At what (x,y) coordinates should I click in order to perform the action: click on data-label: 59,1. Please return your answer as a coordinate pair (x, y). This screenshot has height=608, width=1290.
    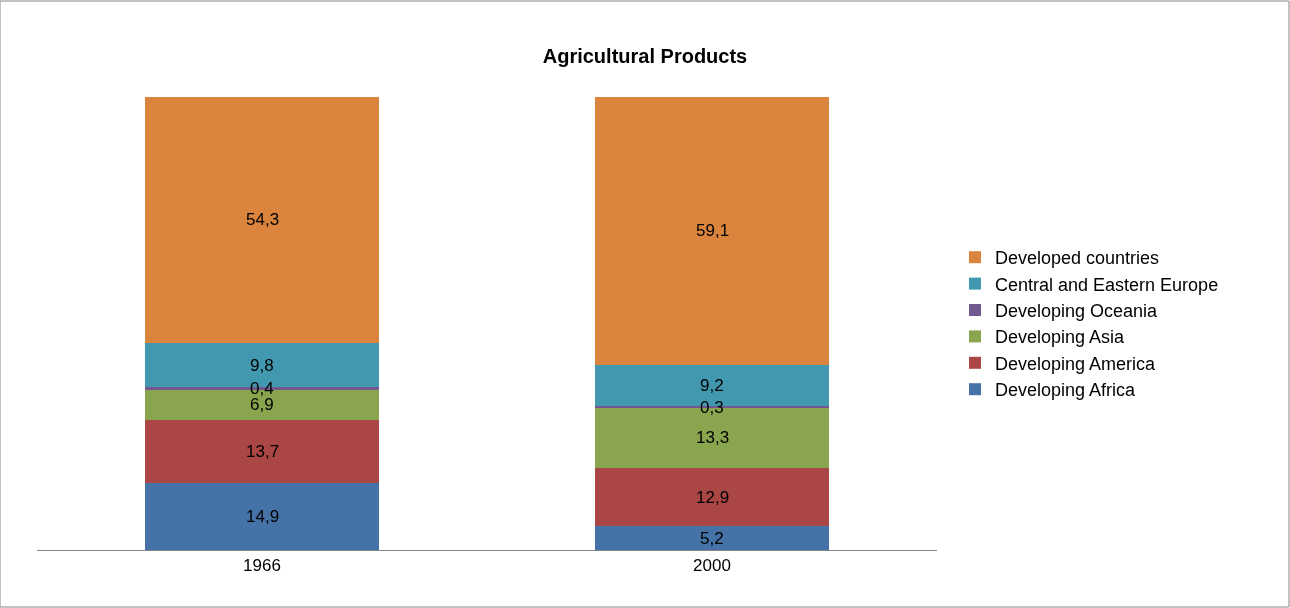
    Looking at the image, I should click on (713, 230).